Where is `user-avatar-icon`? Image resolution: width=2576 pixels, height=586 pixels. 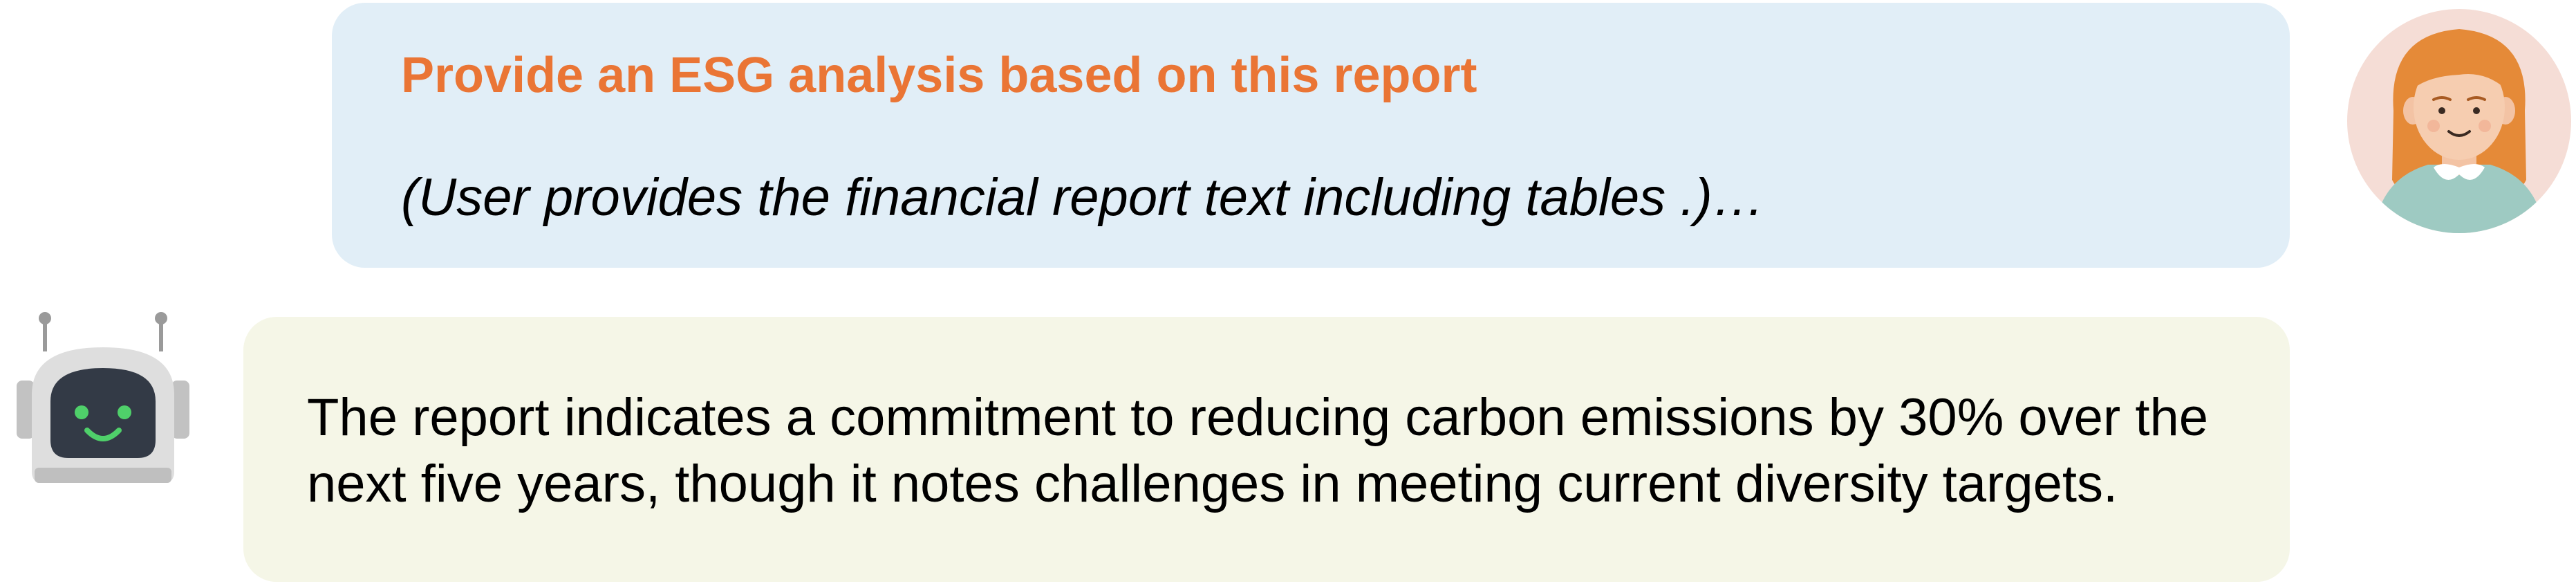 user-avatar-icon is located at coordinates (2459, 121).